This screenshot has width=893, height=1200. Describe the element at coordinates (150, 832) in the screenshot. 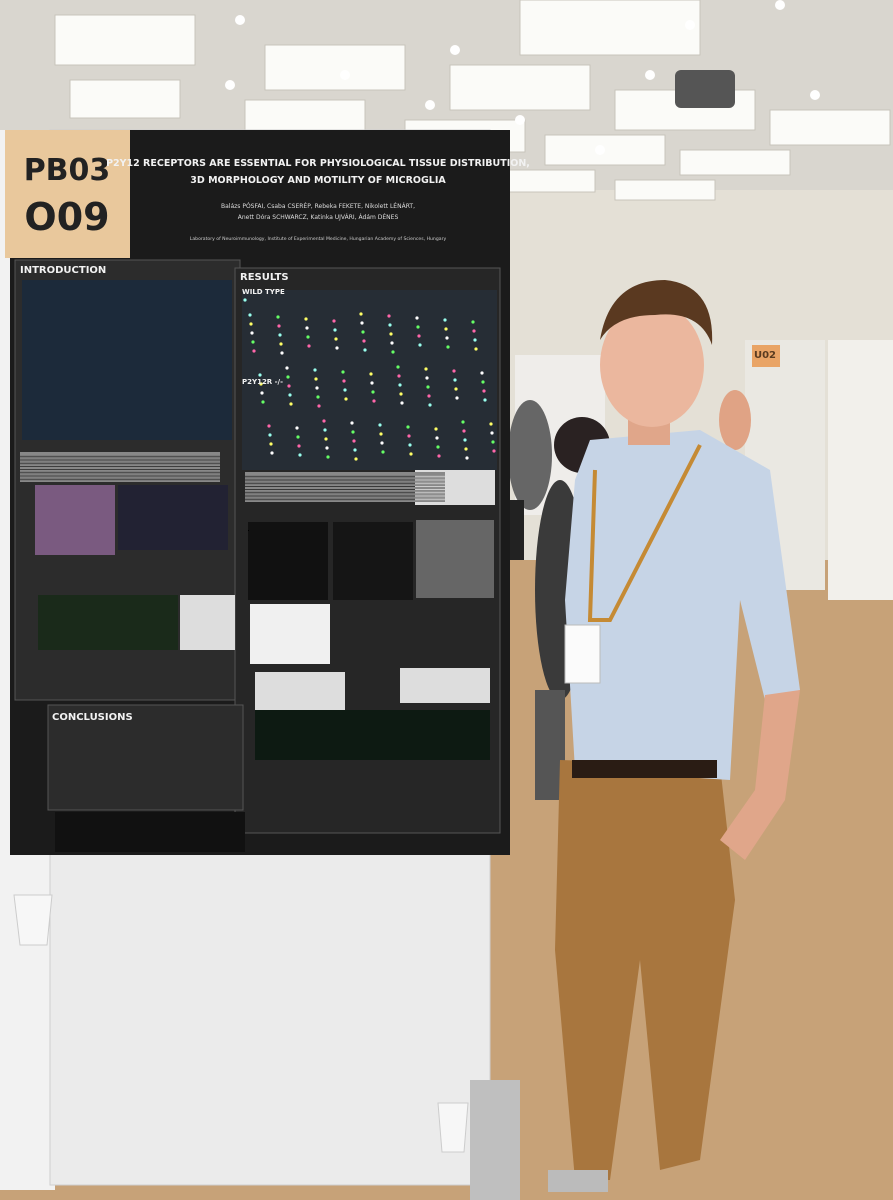

I see `logo-strip` at that location.